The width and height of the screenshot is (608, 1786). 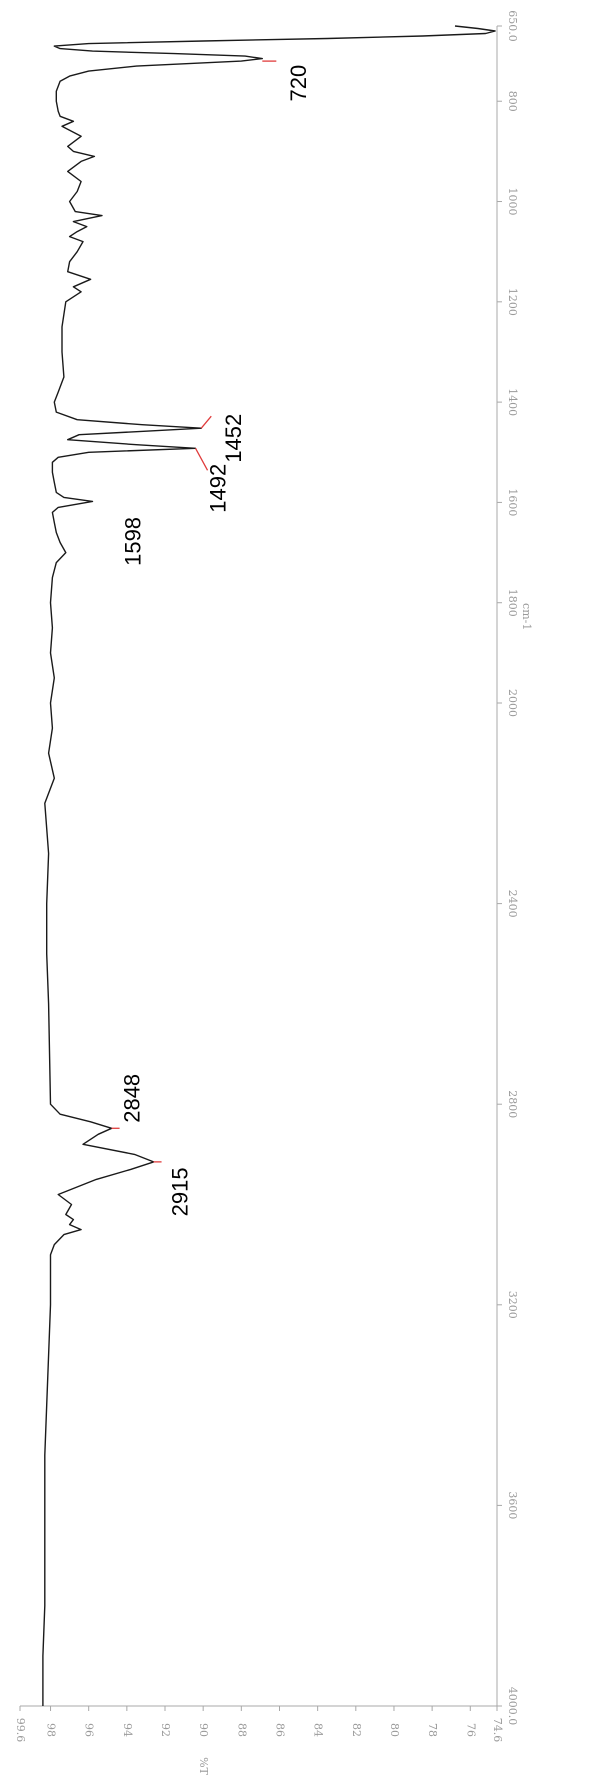 What do you see at coordinates (512, 502) in the screenshot?
I see `x-tick-label: 1600` at bounding box center [512, 502].